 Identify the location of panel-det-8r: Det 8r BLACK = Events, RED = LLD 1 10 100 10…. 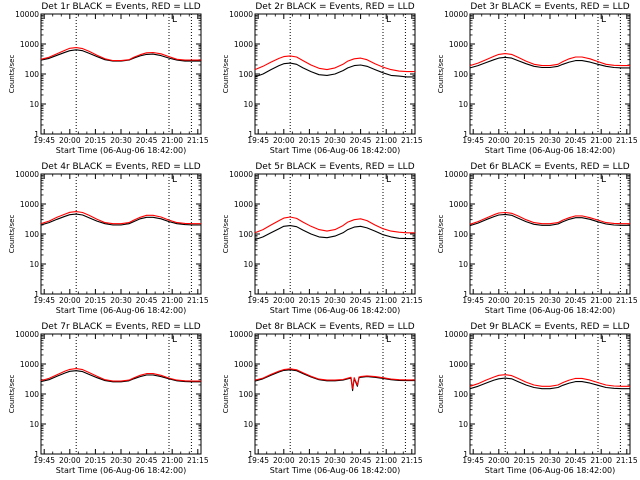
(322, 398).